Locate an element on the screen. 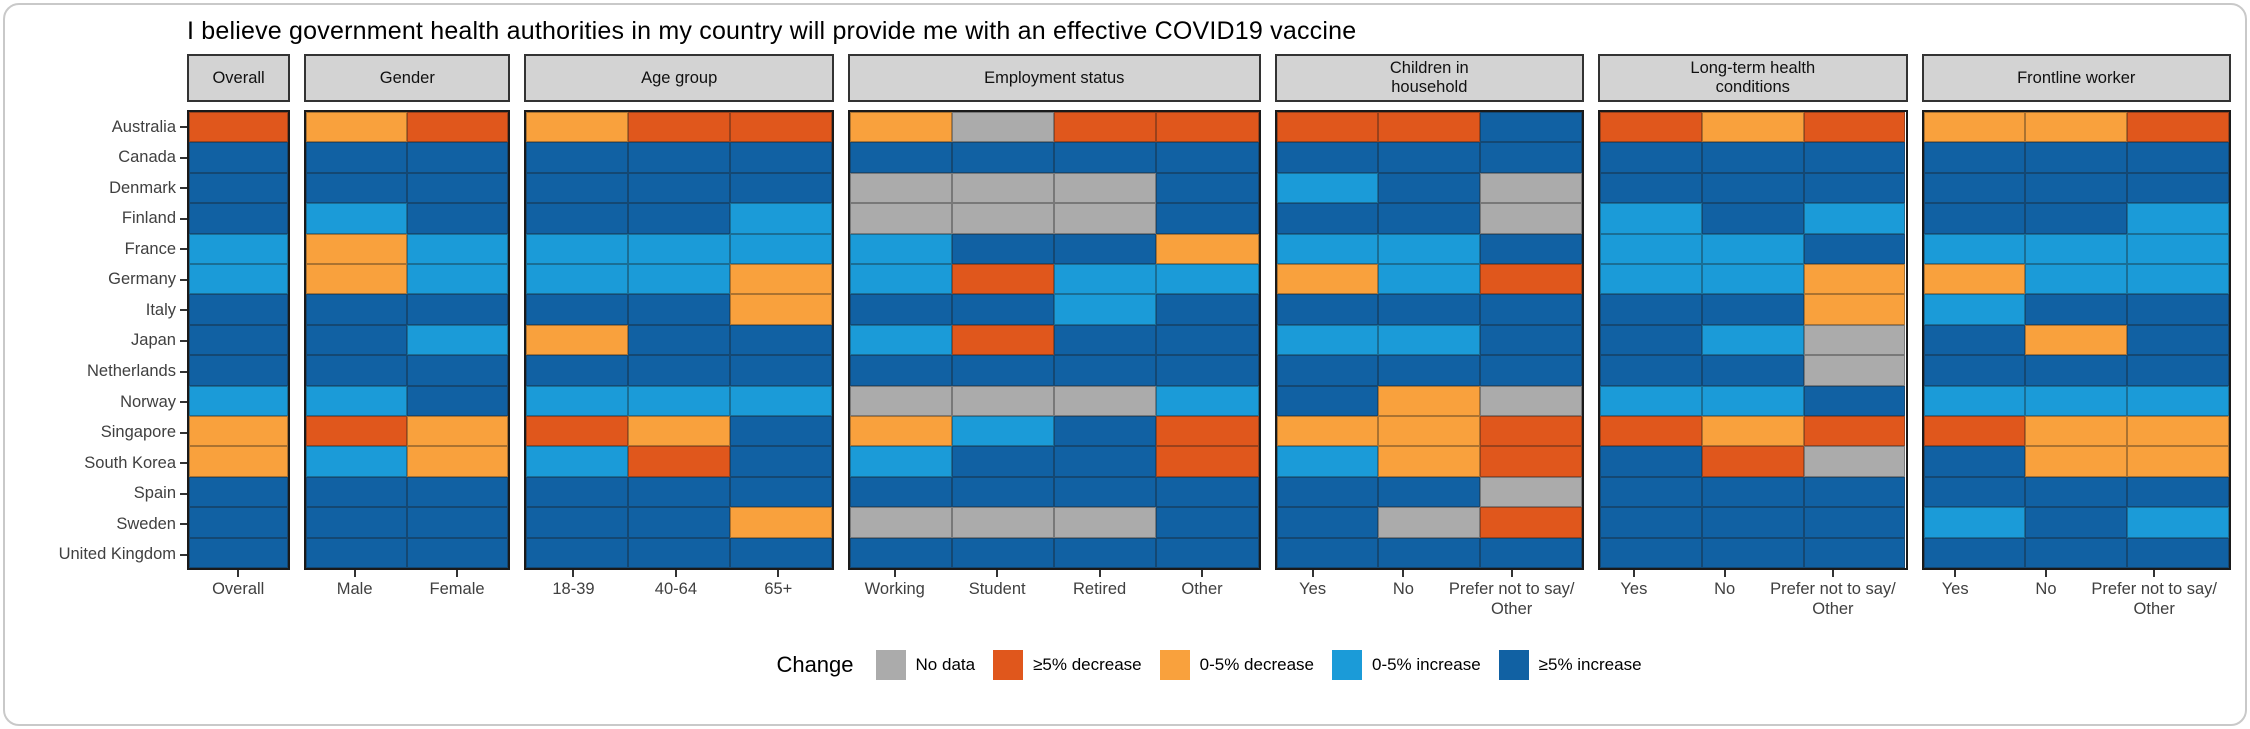 The width and height of the screenshot is (2250, 729). heatmap-cell-australia-working is located at coordinates (901, 127).